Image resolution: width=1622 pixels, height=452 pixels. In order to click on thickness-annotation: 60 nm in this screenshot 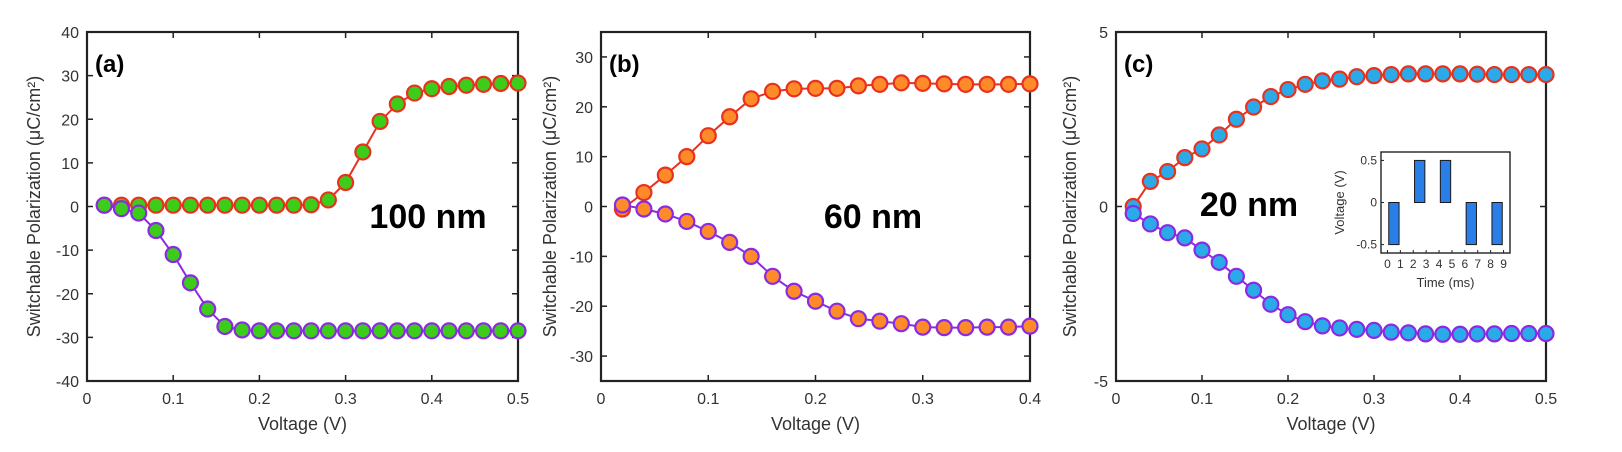, I will do `click(873, 217)`.